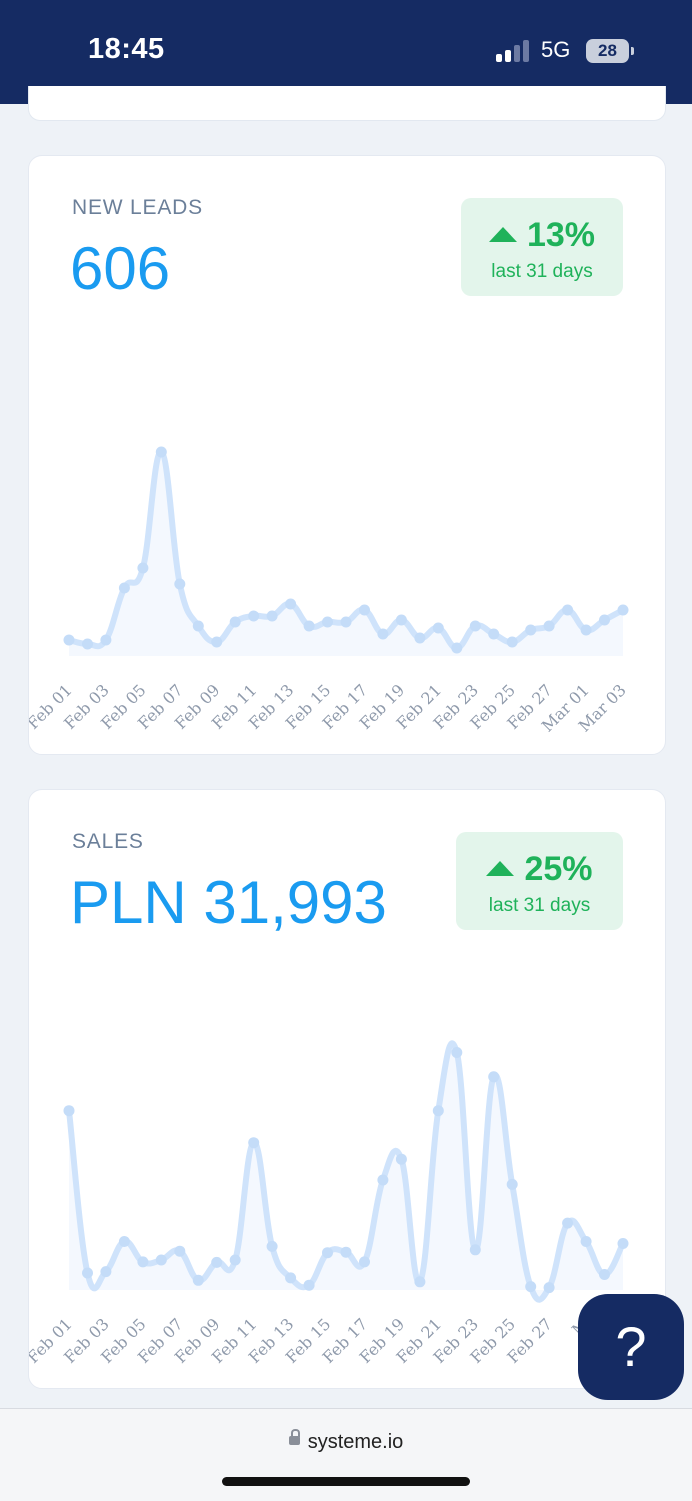 This screenshot has width=692, height=1501. I want to click on battery-icon: 28, so click(607, 51).